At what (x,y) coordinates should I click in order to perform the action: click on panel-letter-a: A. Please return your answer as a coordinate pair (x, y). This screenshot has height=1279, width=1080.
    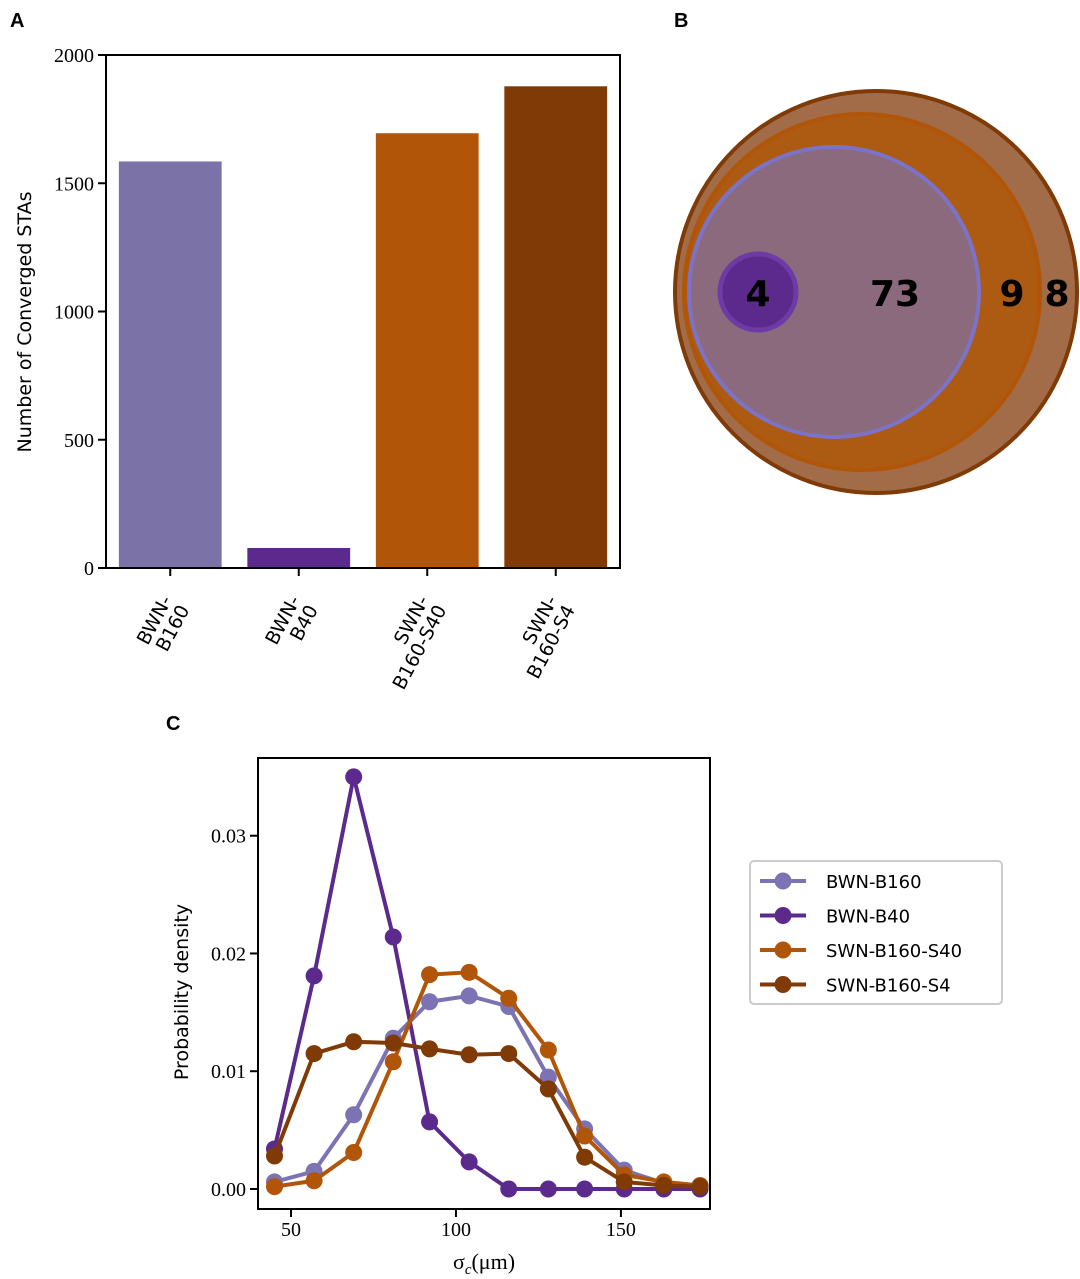
    Looking at the image, I should click on (17, 21).